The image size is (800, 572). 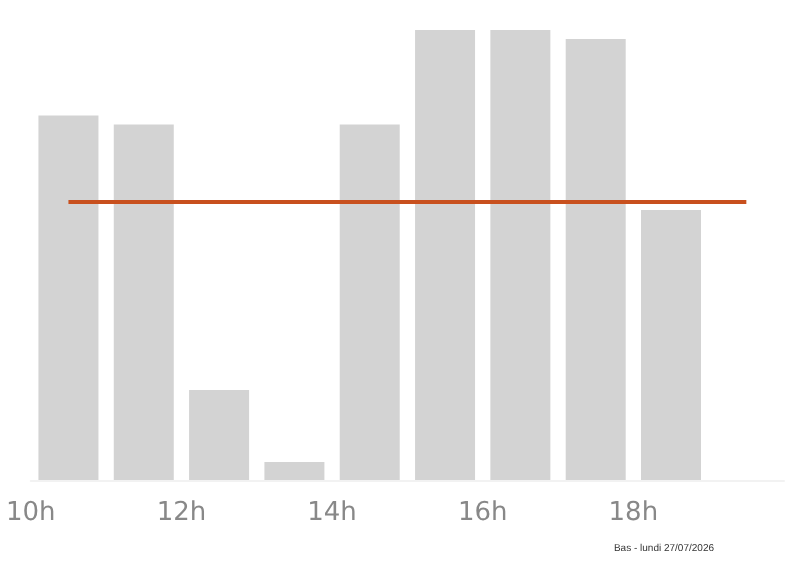 I want to click on x-tick-label: 14h, so click(x=332, y=513).